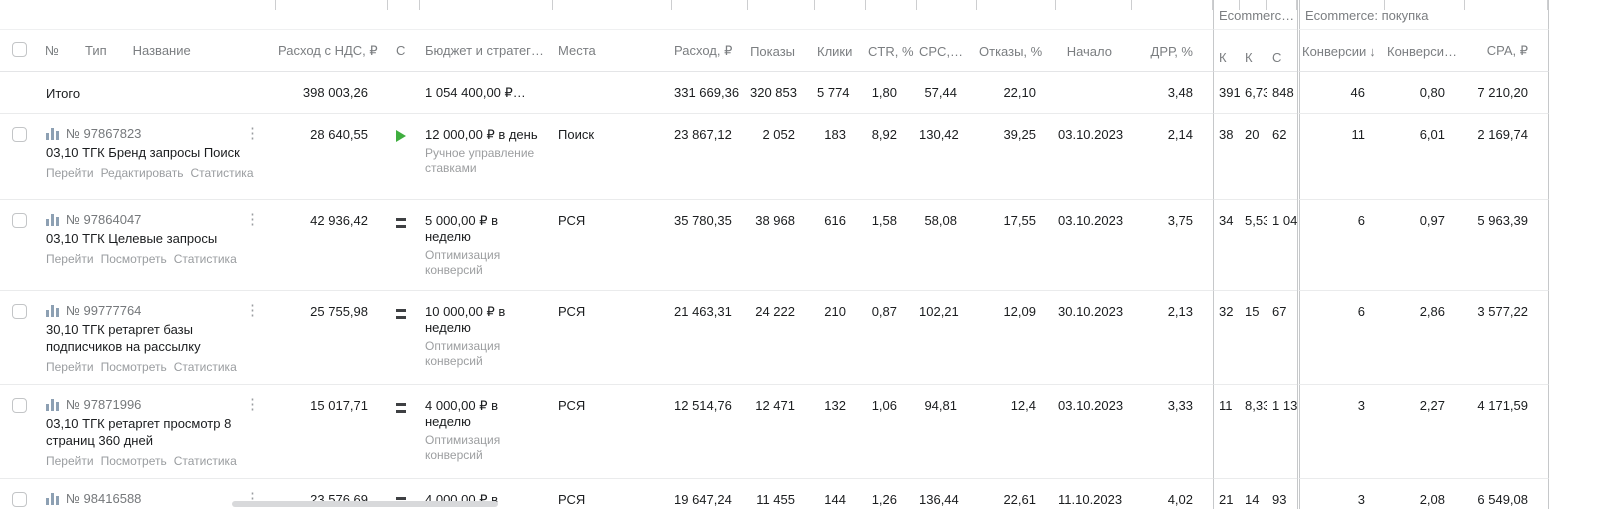  I want to click on budget-value: 4 000,00 ₽ в неделю, so click(462, 413).